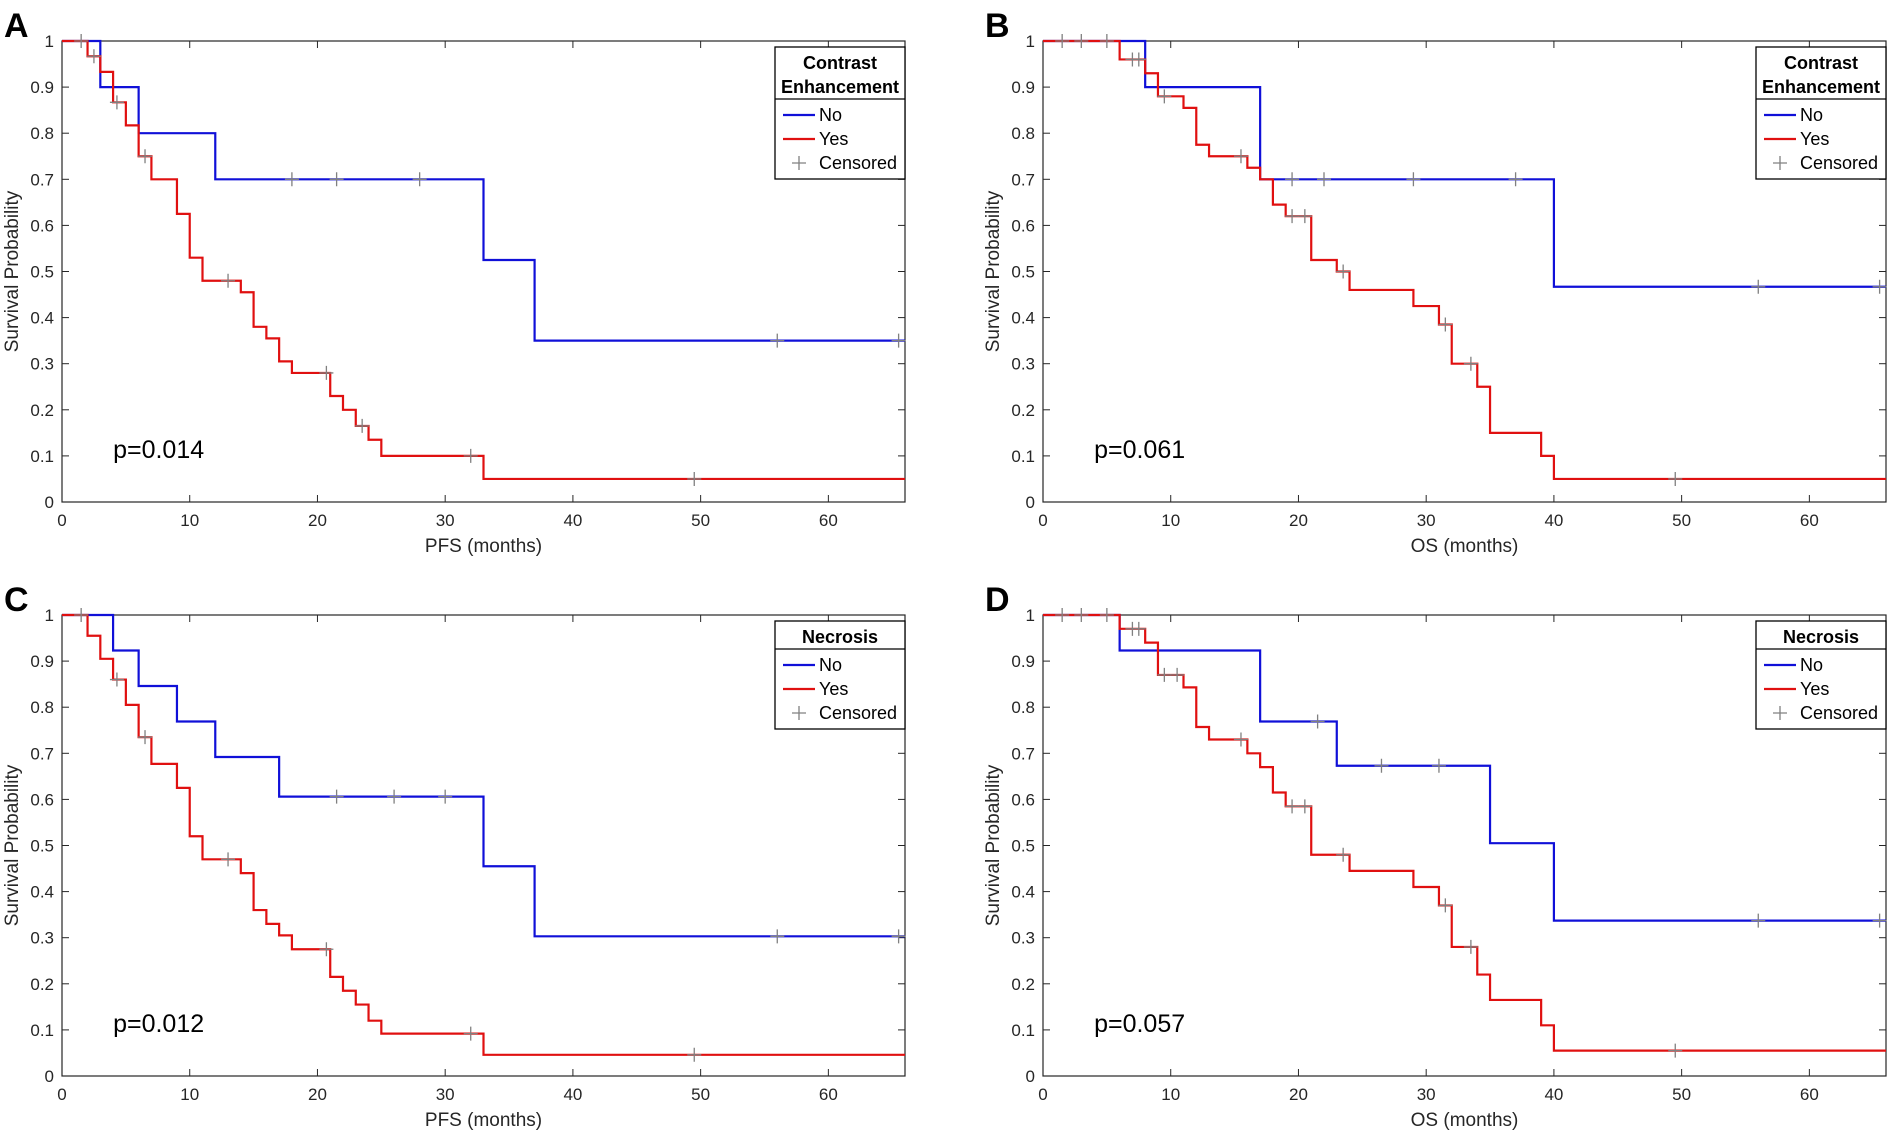 The image size is (1902, 1137). I want to click on legend-title: Necrosis, so click(1821, 637).